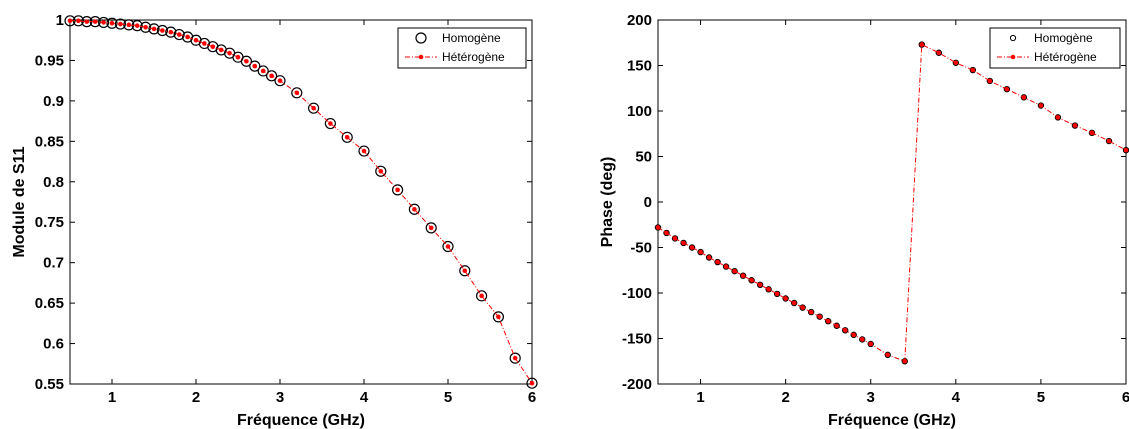  I want to click on legend-1: Homogène Hétérogène, so click(462, 48).